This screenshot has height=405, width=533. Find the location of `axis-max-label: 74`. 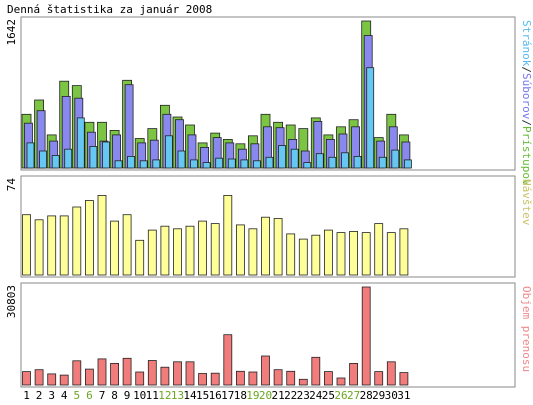

axis-max-label: 74 is located at coordinates (11, 185).